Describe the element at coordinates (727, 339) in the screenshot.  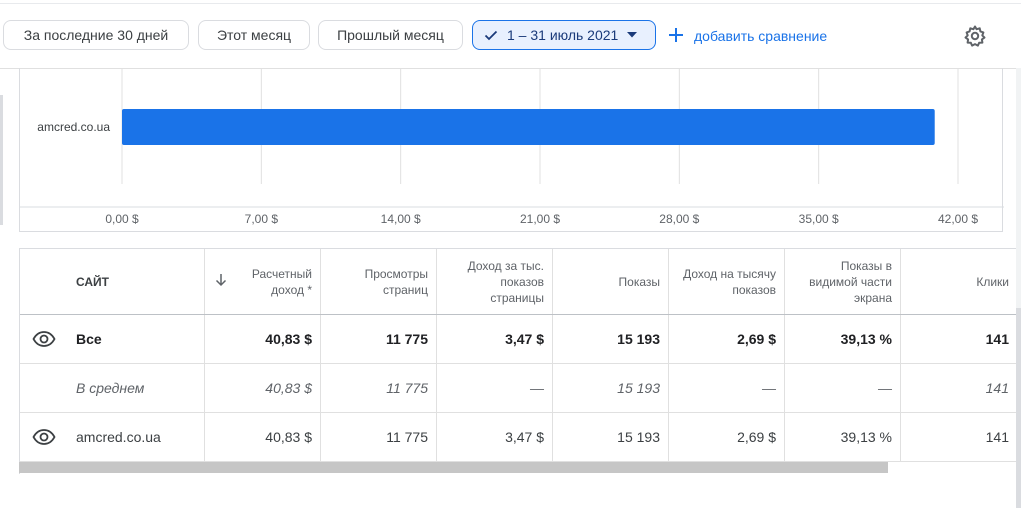
I see `total-impression-rpm: 2,69 $` at that location.